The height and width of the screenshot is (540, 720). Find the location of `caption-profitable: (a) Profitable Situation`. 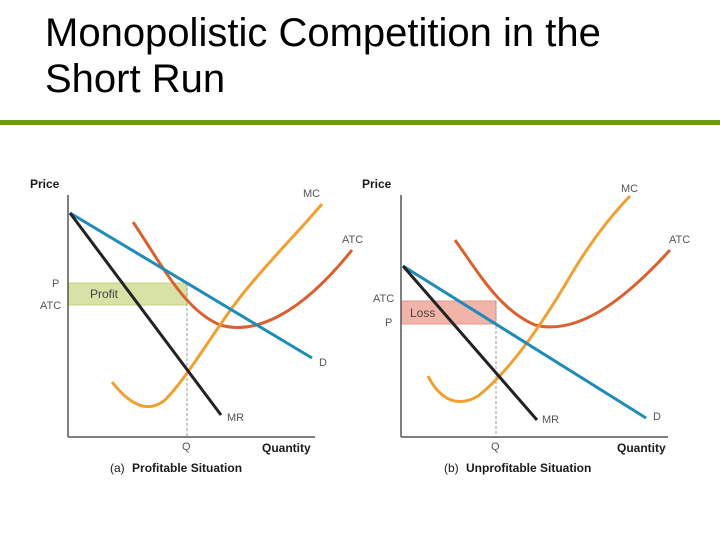

caption-profitable: (a) Profitable Situation is located at coordinates (176, 468).